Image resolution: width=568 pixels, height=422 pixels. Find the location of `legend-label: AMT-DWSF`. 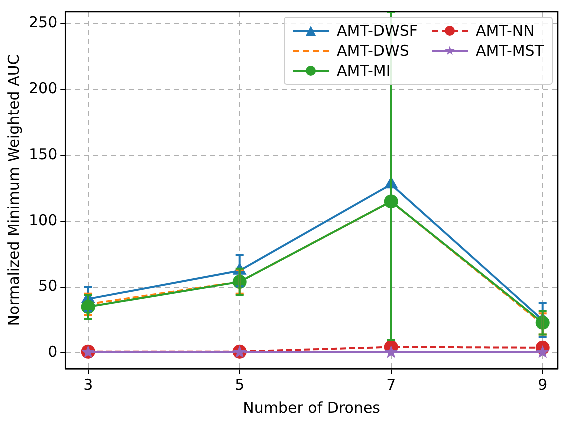

legend-label: AMT-DWSF is located at coordinates (377, 31).